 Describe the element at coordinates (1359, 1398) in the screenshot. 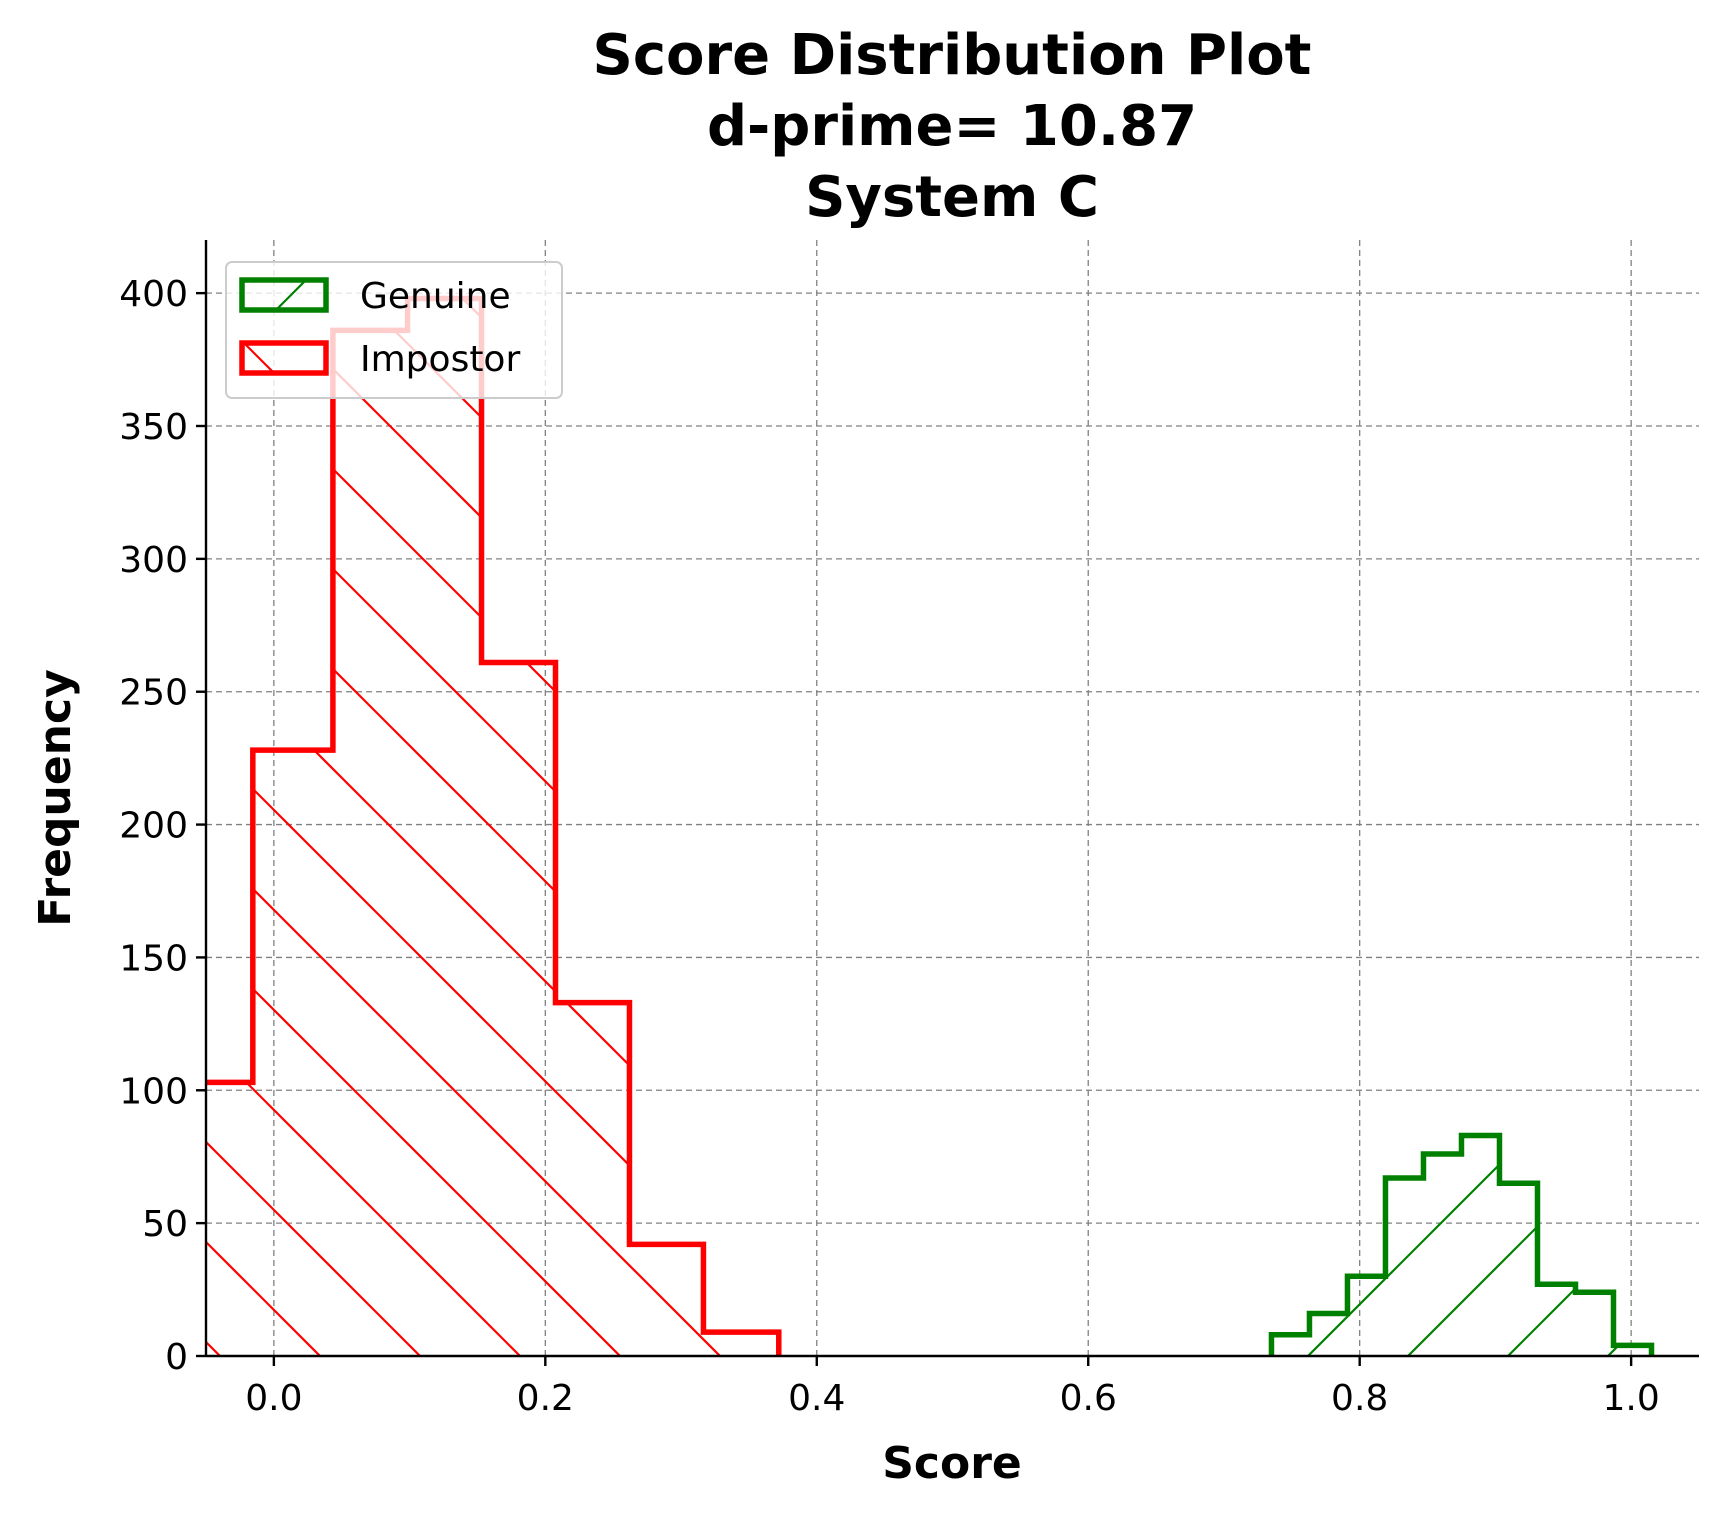

I see `x-tick-label: 0.8` at that location.